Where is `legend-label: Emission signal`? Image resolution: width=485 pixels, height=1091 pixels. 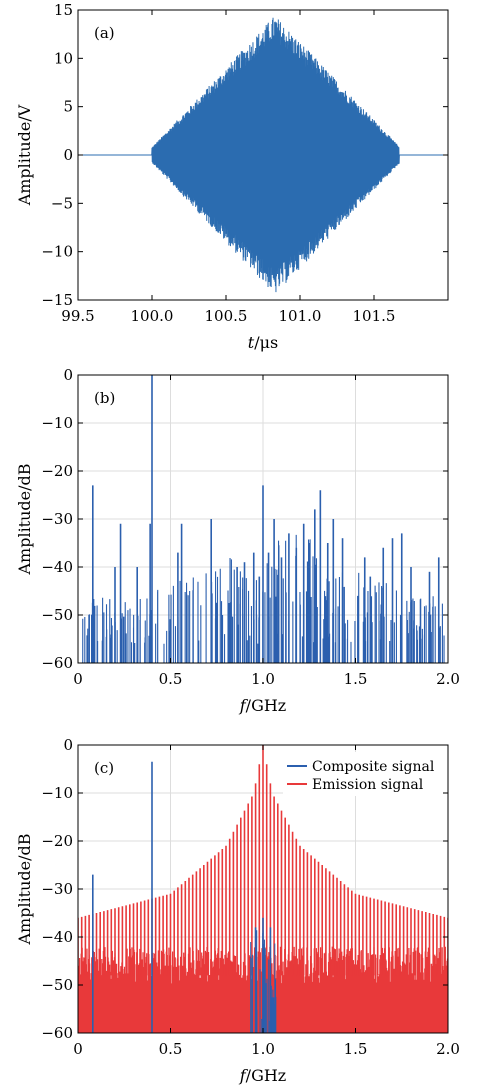 legend-label: Emission signal is located at coordinates (368, 785).